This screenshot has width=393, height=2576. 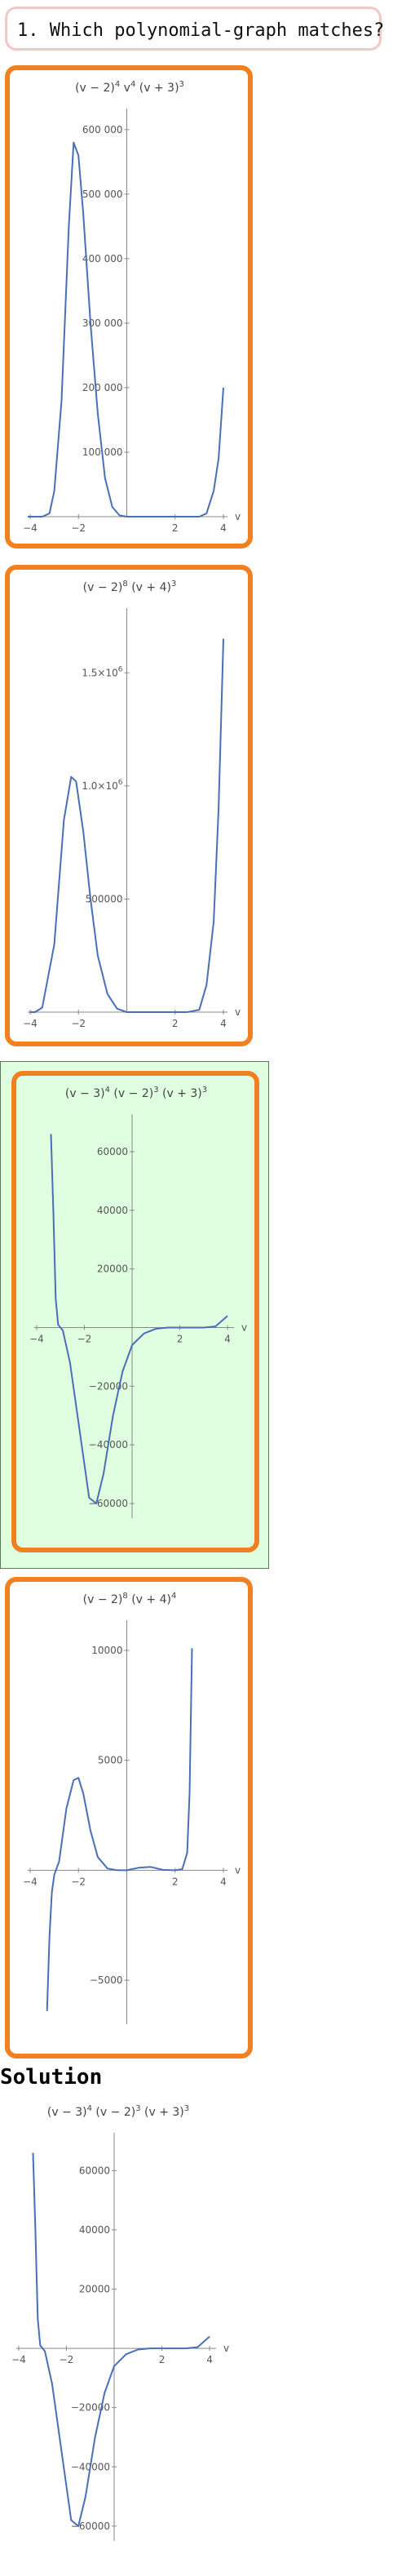 What do you see at coordinates (102, 194) in the screenshot?
I see `y-tick-label: 500 000` at bounding box center [102, 194].